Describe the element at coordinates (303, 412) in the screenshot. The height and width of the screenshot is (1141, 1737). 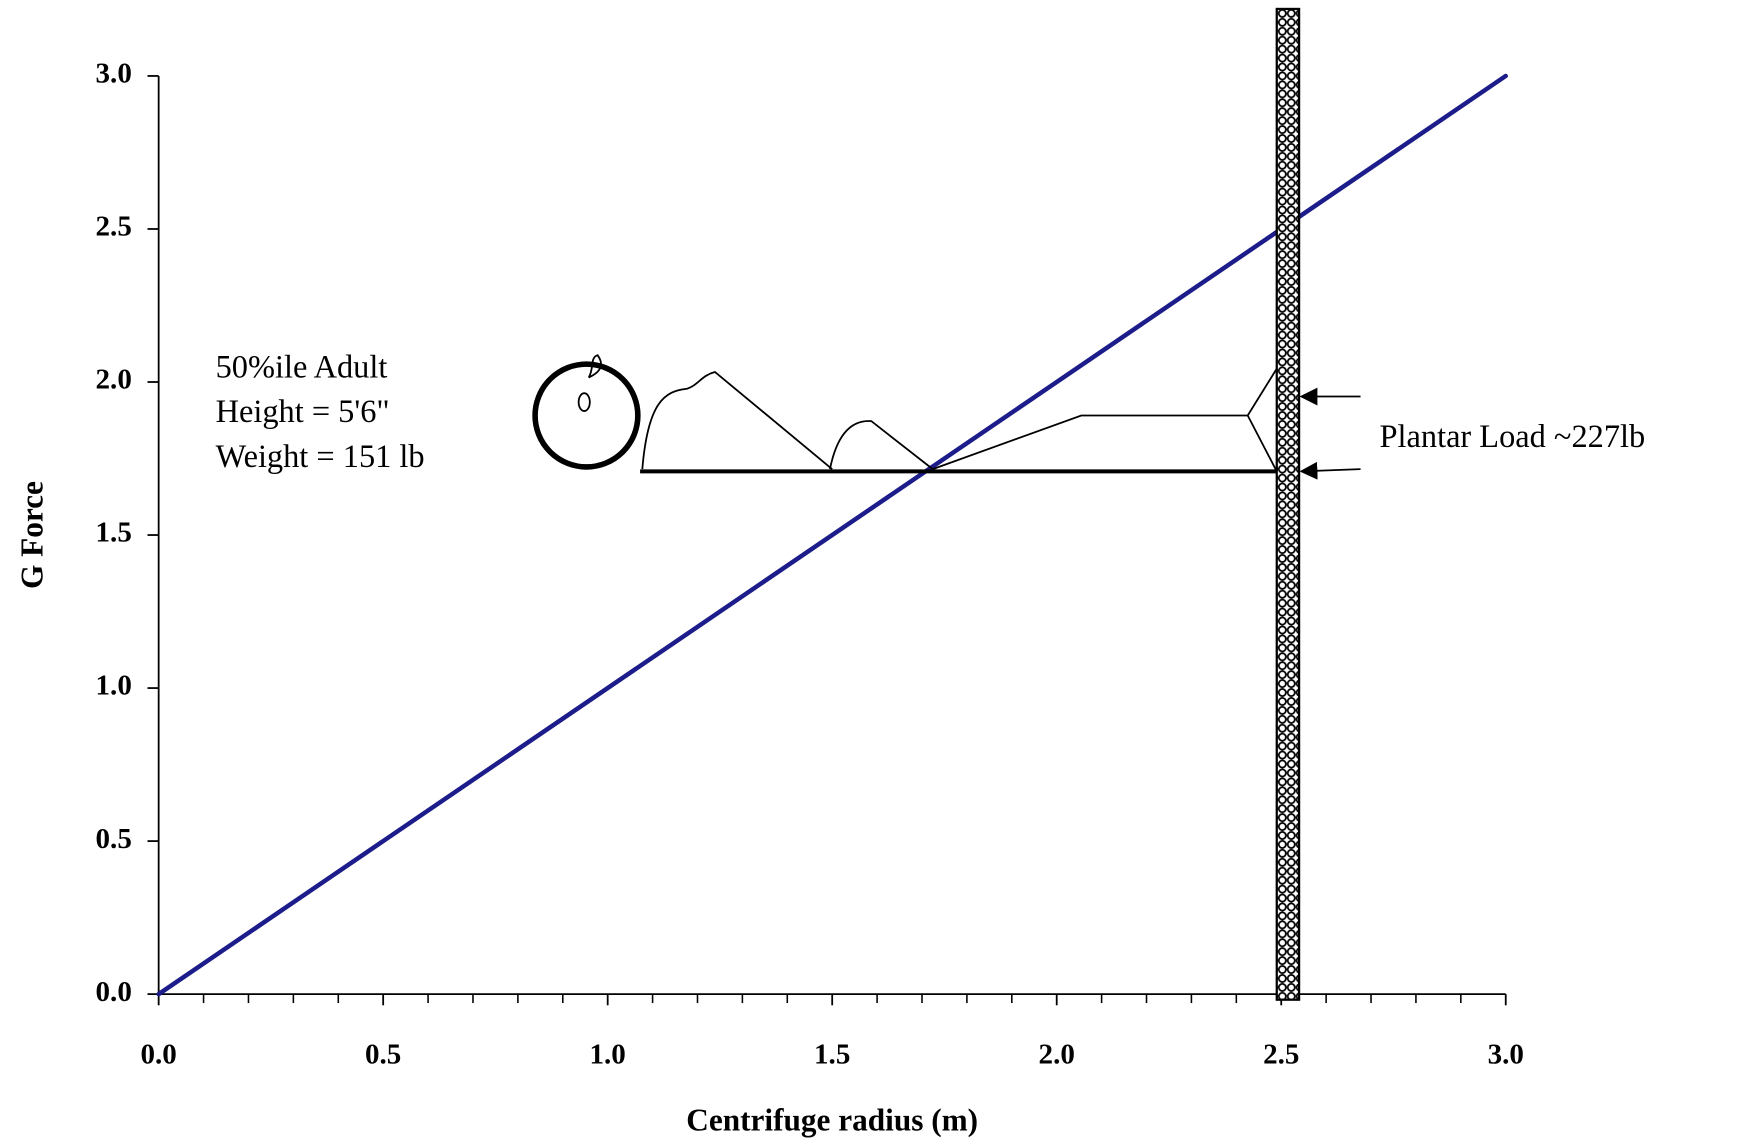
I see `annotation: Height = 5'6"` at that location.